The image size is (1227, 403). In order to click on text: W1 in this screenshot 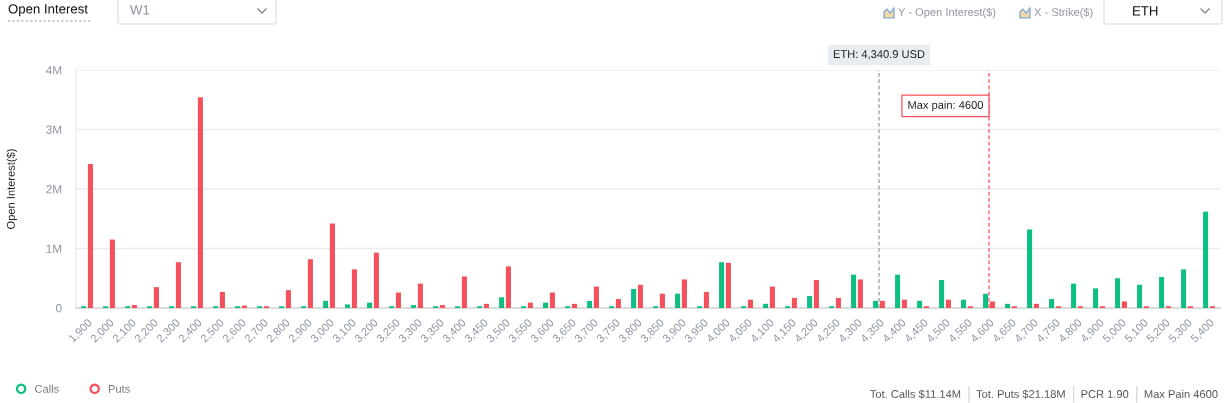, I will do `click(140, 10)`.